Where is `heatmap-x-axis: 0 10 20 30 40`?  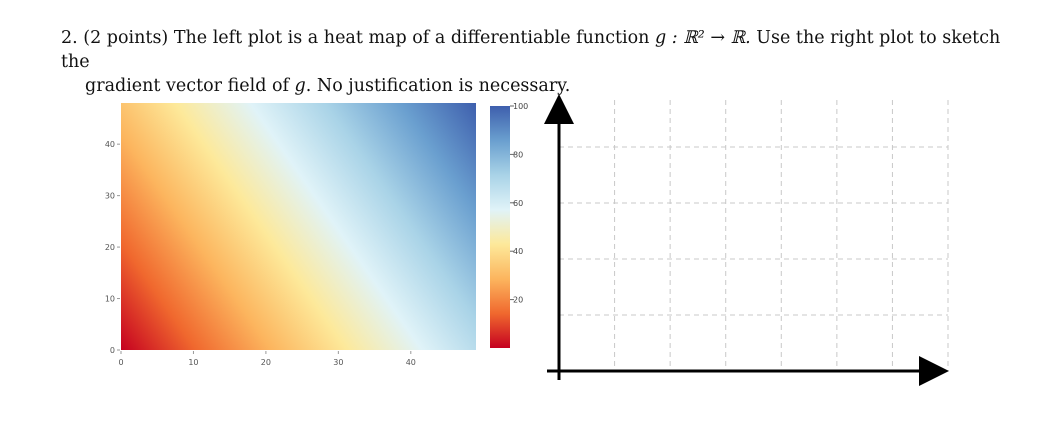
heatmap-x-axis: 0 10 20 30 40 is located at coordinates (267, 359).